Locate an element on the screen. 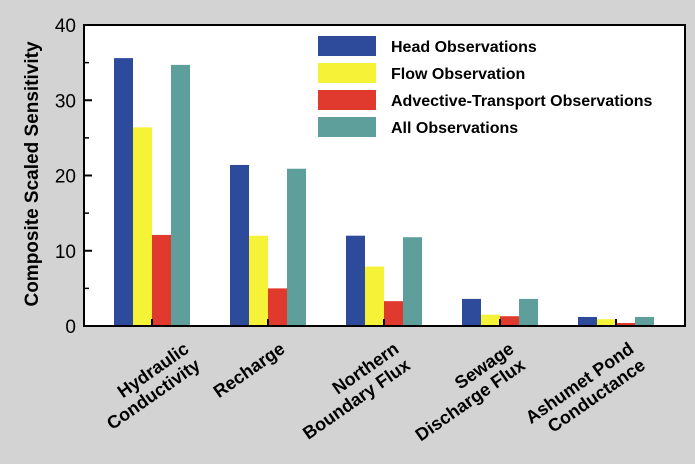  legend-label-1: Head Observations is located at coordinates (464, 47).